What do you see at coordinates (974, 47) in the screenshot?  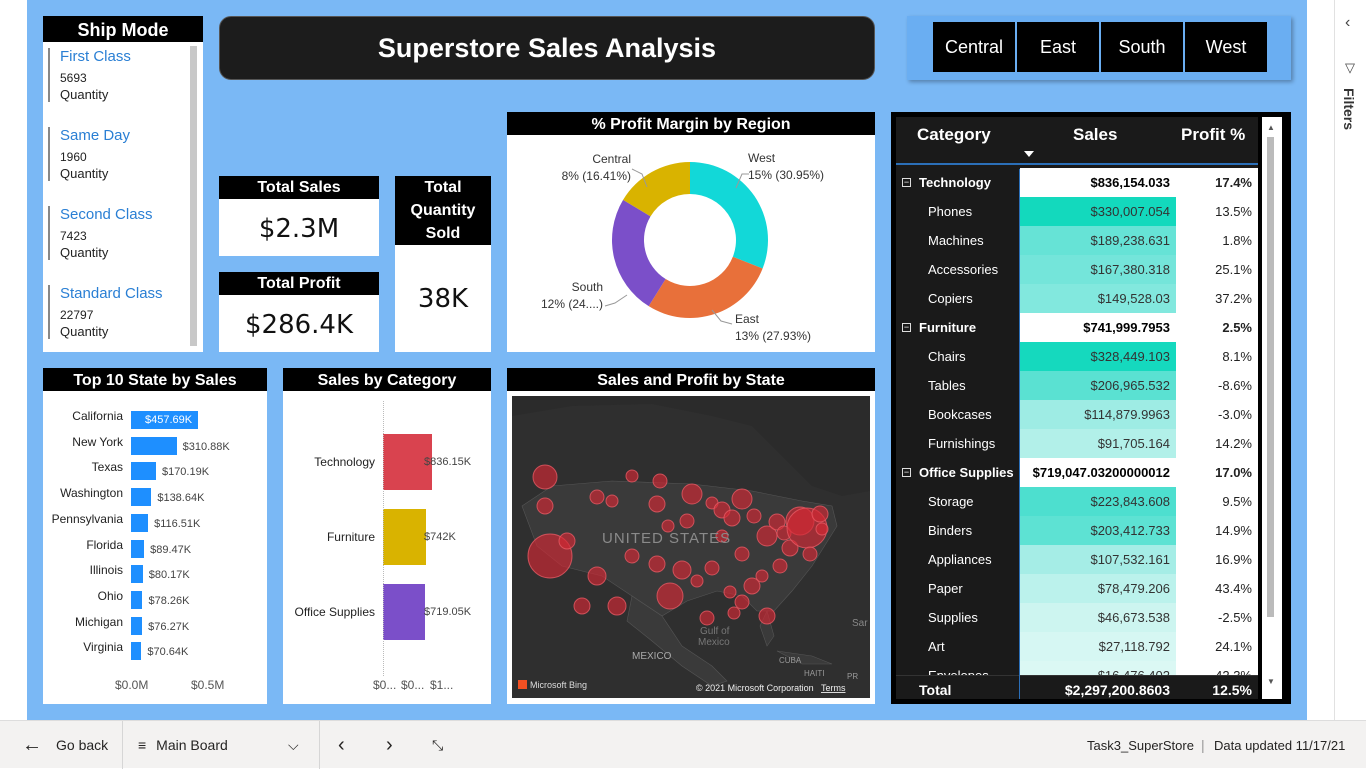 I see `region-button-central: Central` at bounding box center [974, 47].